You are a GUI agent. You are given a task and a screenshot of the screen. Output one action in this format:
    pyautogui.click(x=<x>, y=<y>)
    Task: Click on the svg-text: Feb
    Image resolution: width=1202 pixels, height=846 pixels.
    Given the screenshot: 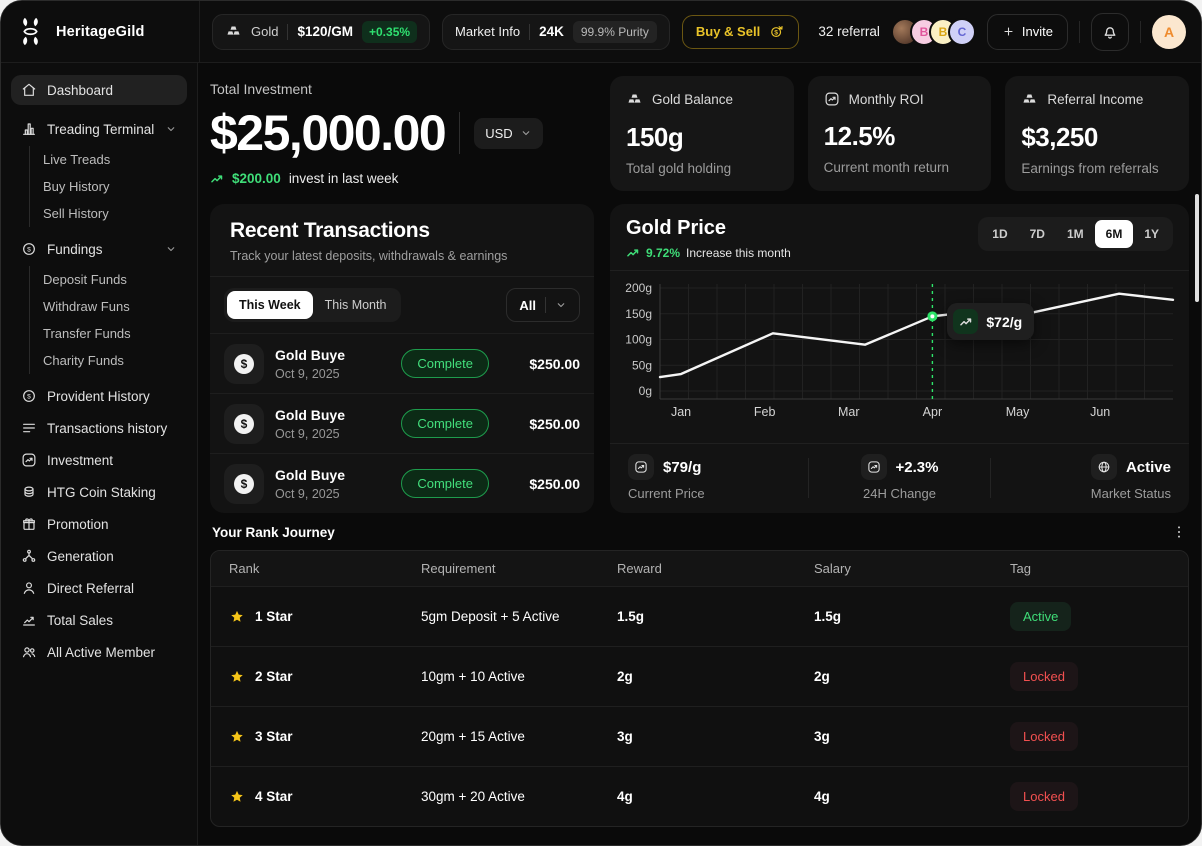 What is the action you would take?
    pyautogui.click(x=765, y=412)
    